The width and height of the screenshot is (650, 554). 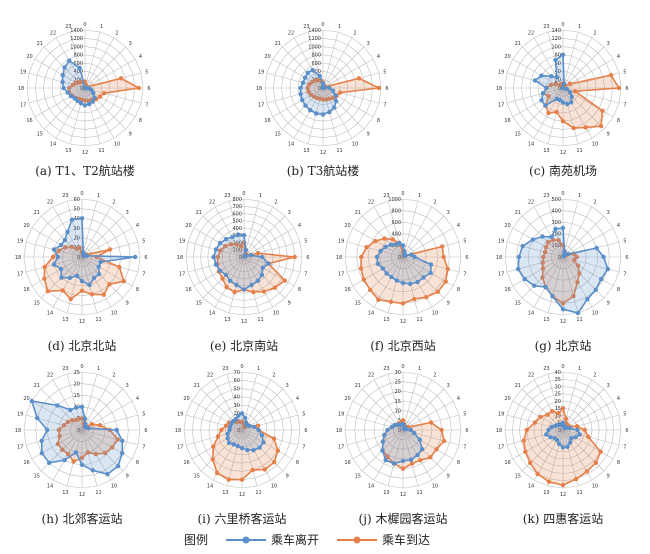 I want to click on hour-label: 16, so click(x=26, y=290).